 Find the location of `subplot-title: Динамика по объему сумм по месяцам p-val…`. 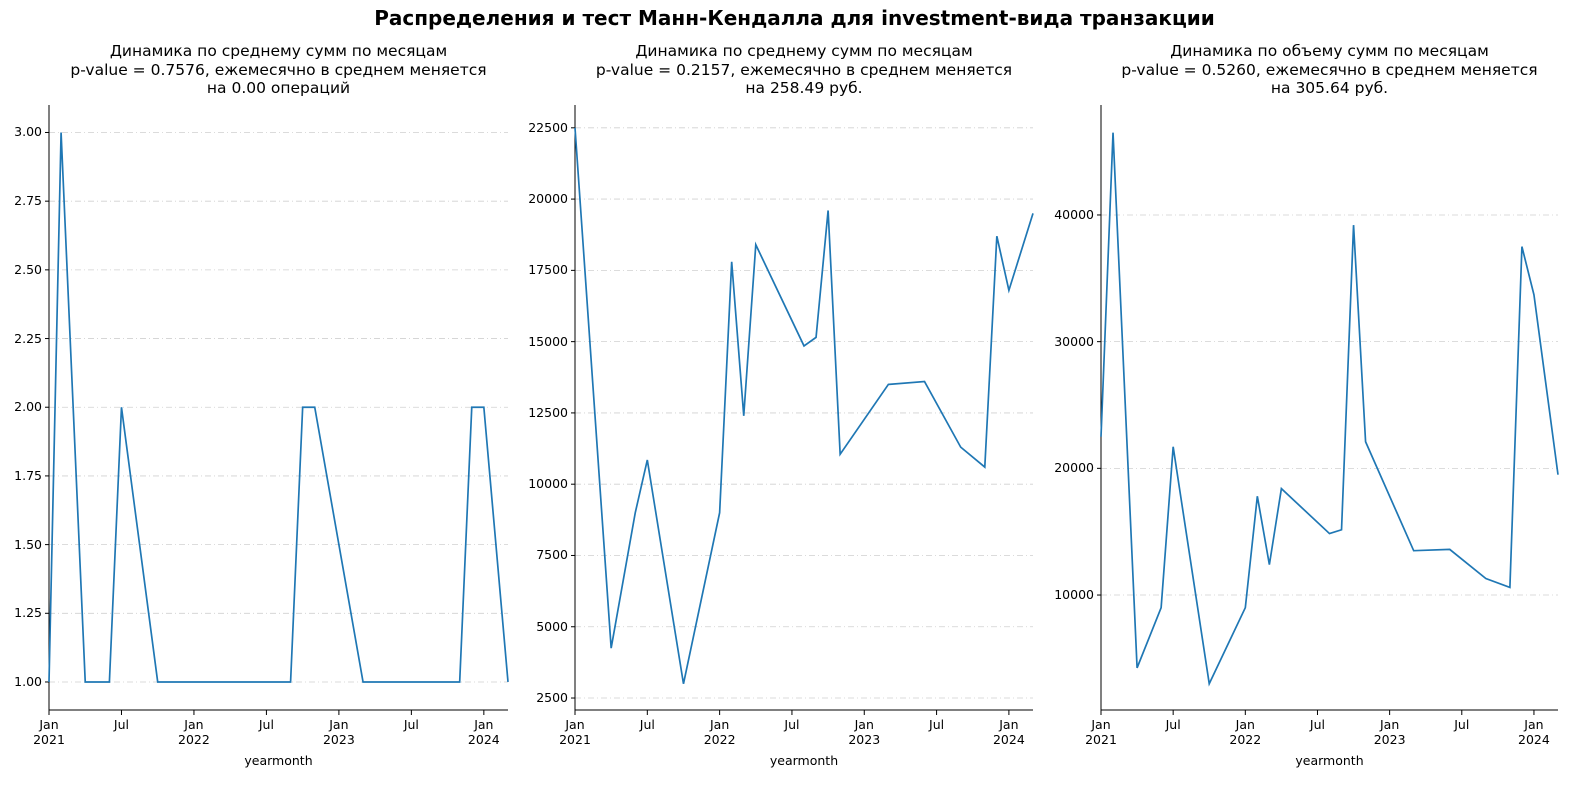

subplot-title: Динамика по объему сумм по месяцам p-val… is located at coordinates (1329, 70).